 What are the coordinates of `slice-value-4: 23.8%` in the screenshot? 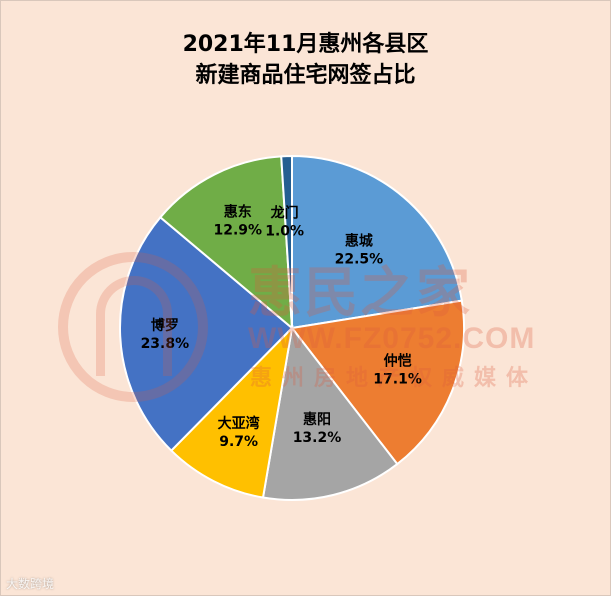 It's located at (165, 344).